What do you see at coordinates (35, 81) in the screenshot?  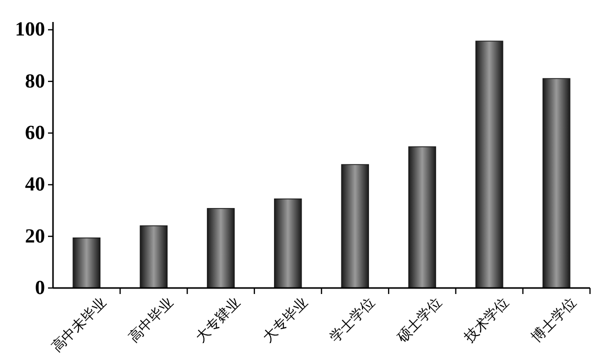 I see `y-tick-label: 80` at bounding box center [35, 81].